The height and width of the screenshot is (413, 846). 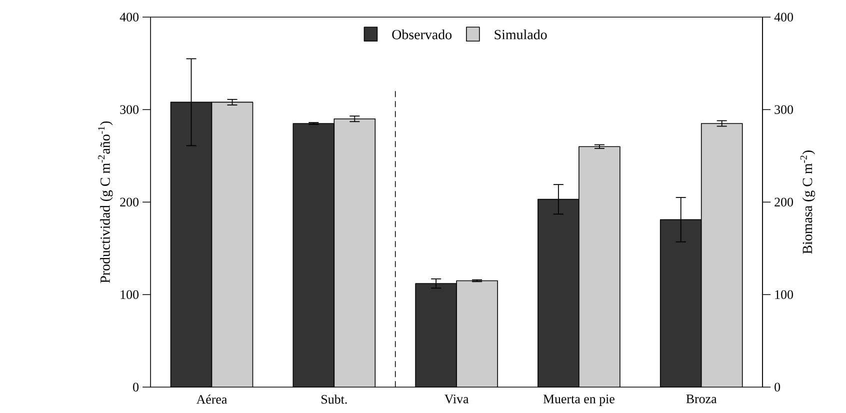 What do you see at coordinates (422, 34) in the screenshot?
I see `legend-label: Observado` at bounding box center [422, 34].